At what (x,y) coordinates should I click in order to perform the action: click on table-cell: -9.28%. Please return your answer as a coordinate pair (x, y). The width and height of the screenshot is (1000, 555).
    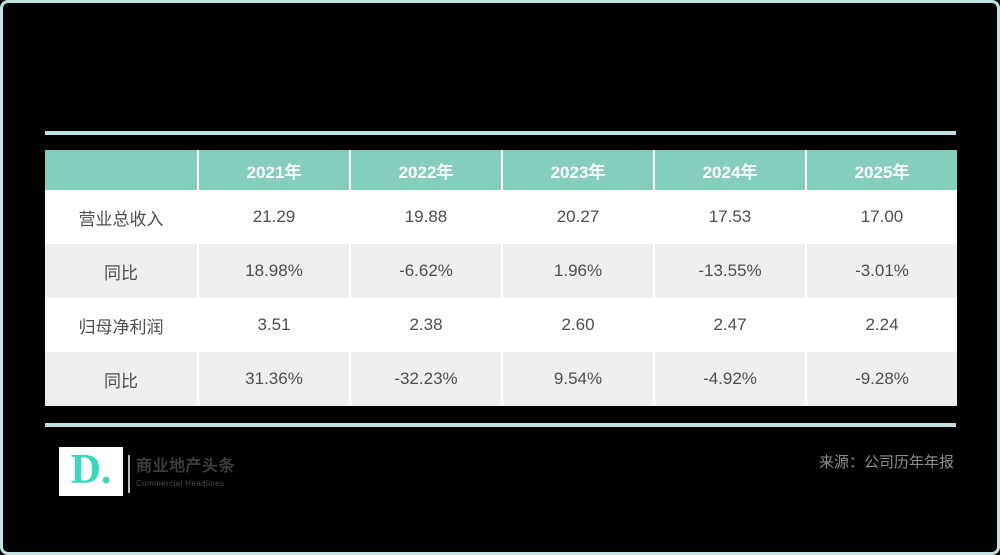
    Looking at the image, I should click on (881, 379).